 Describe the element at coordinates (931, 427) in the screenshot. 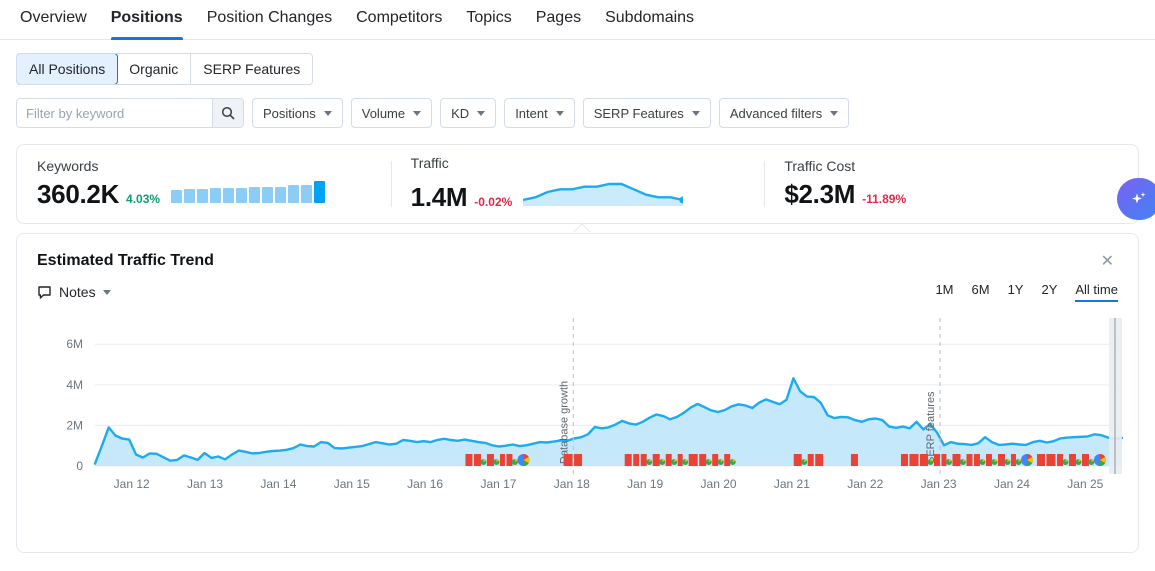

I see `annotation-label: SERP features` at that location.